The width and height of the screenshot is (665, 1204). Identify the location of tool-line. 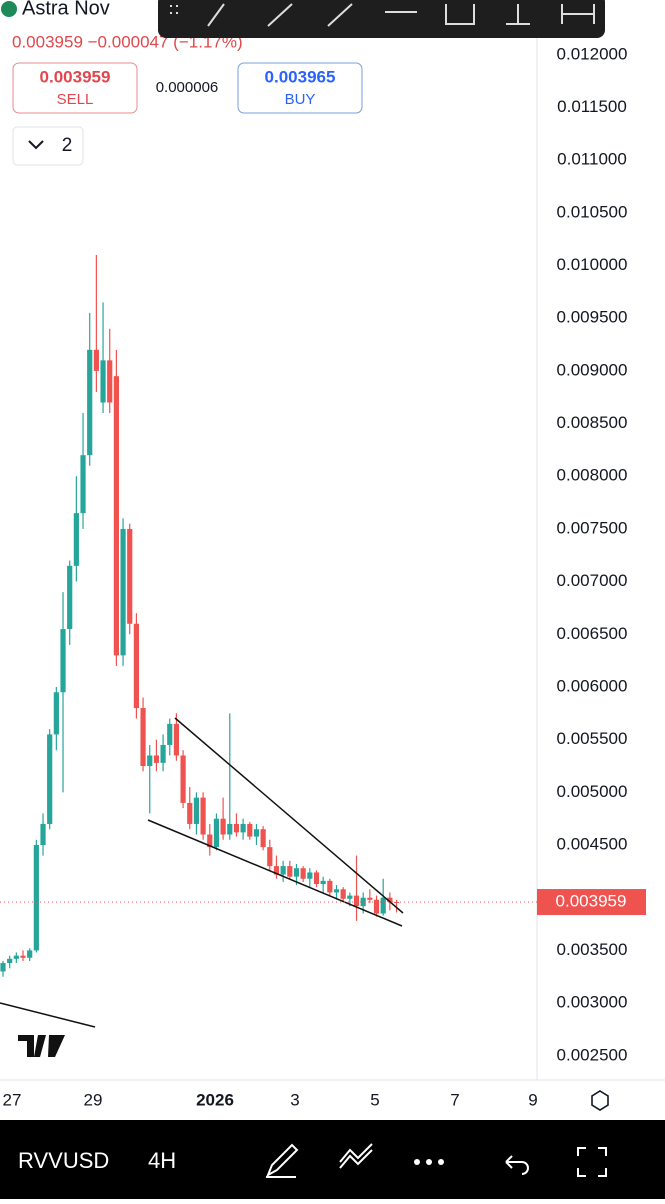
(340, 15).